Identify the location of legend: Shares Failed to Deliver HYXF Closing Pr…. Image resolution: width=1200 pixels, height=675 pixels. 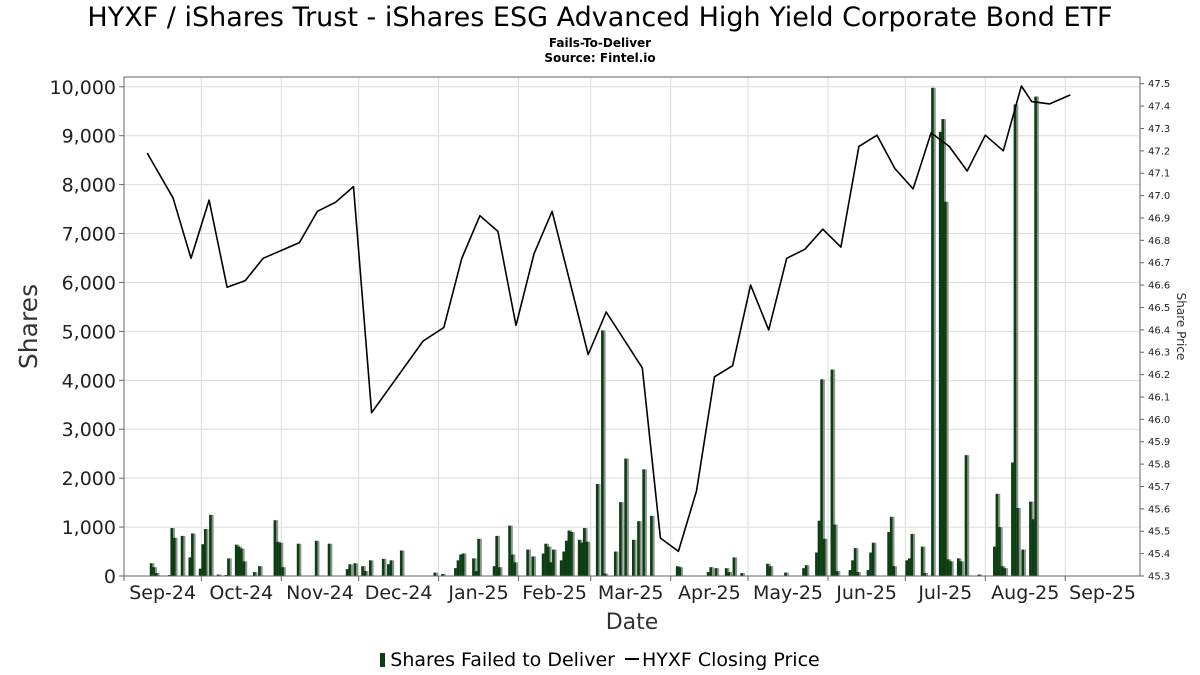
(600, 659).